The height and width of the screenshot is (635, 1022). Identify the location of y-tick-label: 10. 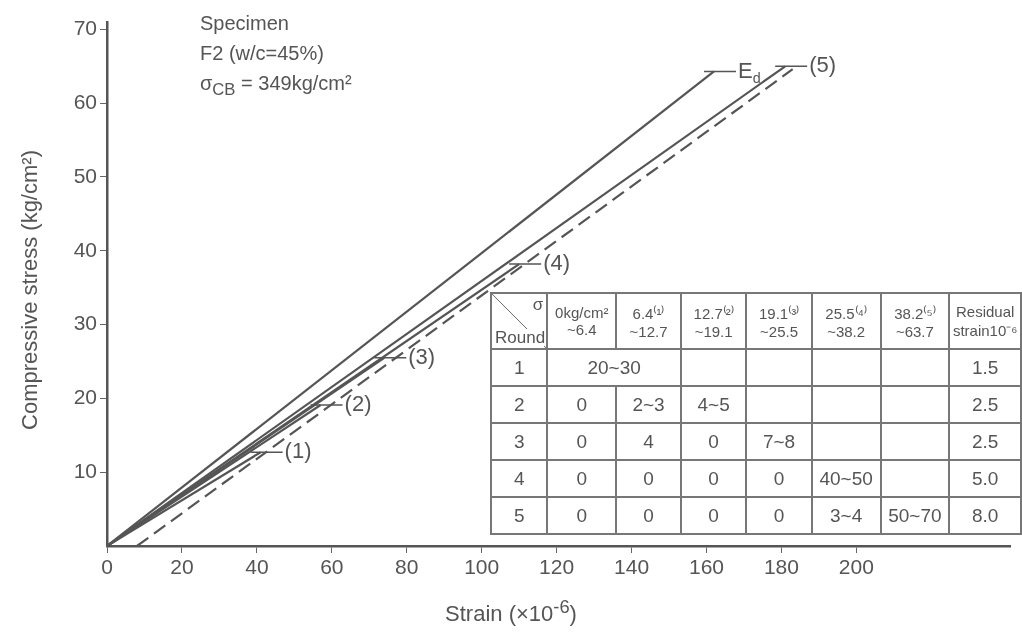
(85, 470).